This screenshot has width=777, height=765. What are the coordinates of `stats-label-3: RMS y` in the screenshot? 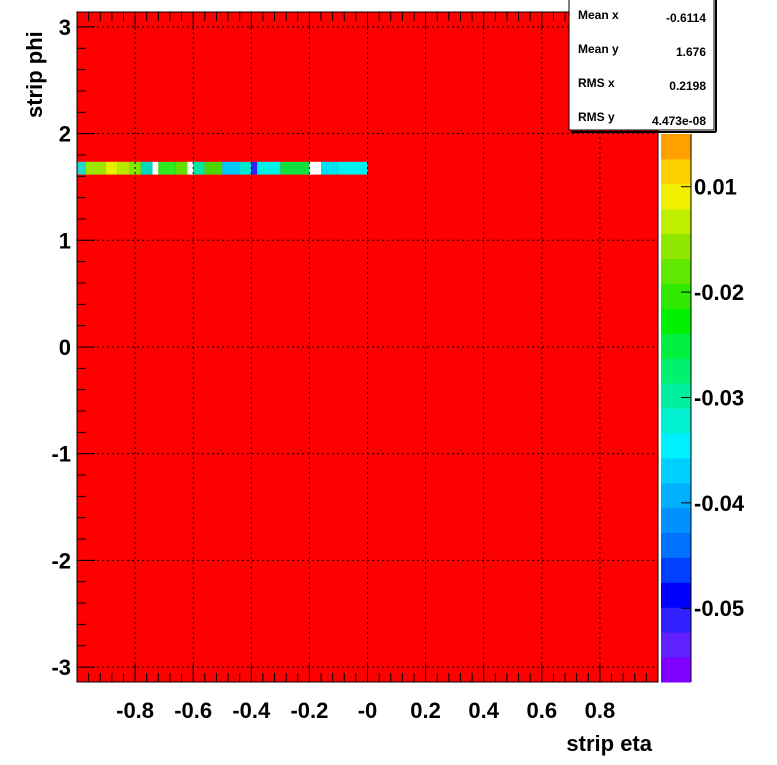 It's located at (596, 117).